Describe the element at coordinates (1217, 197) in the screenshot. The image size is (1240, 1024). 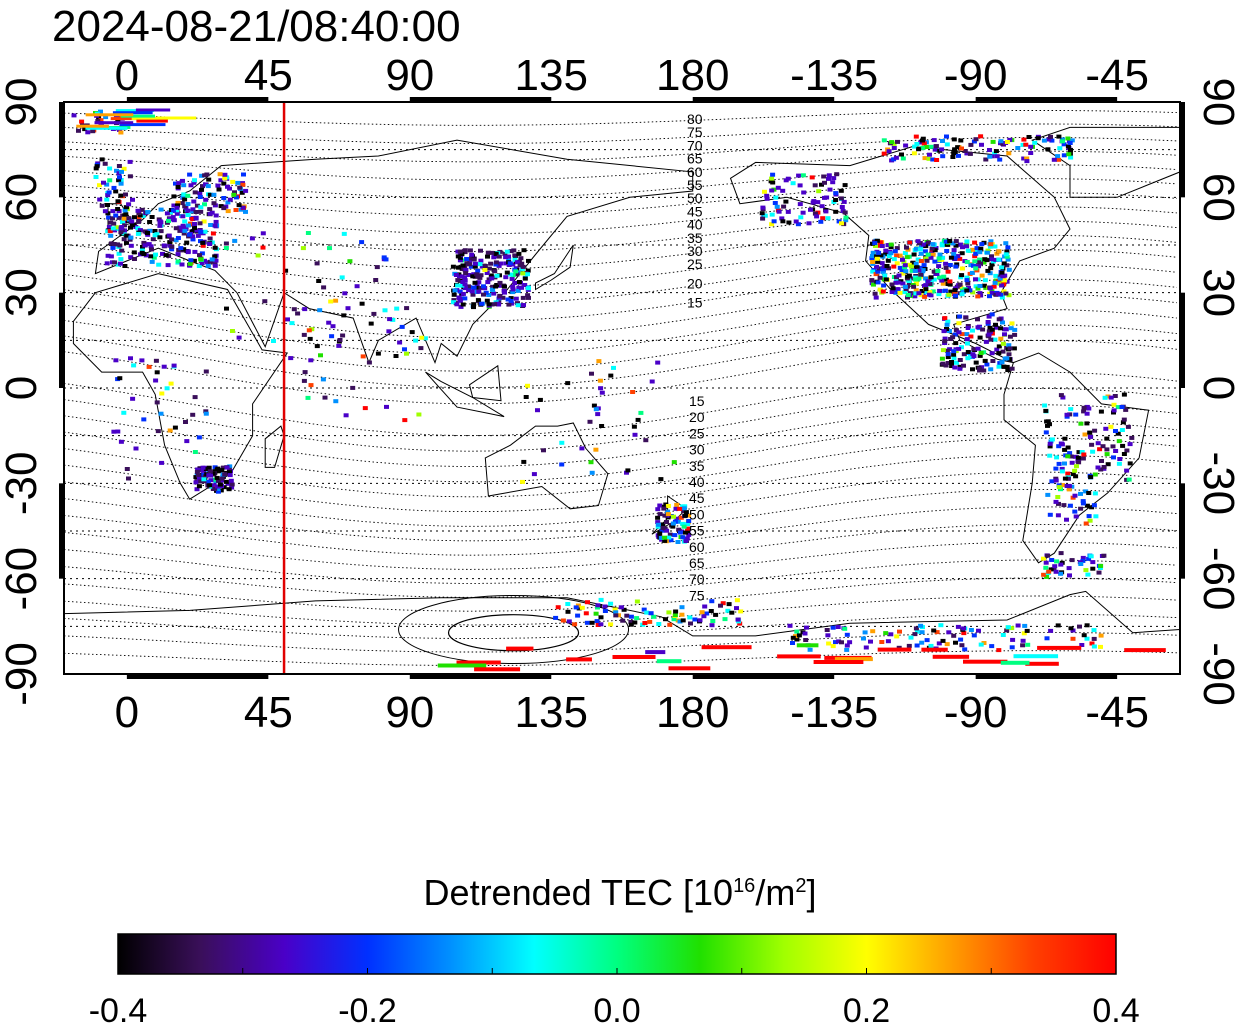
I see `lat-tick-label-right: 60` at that location.